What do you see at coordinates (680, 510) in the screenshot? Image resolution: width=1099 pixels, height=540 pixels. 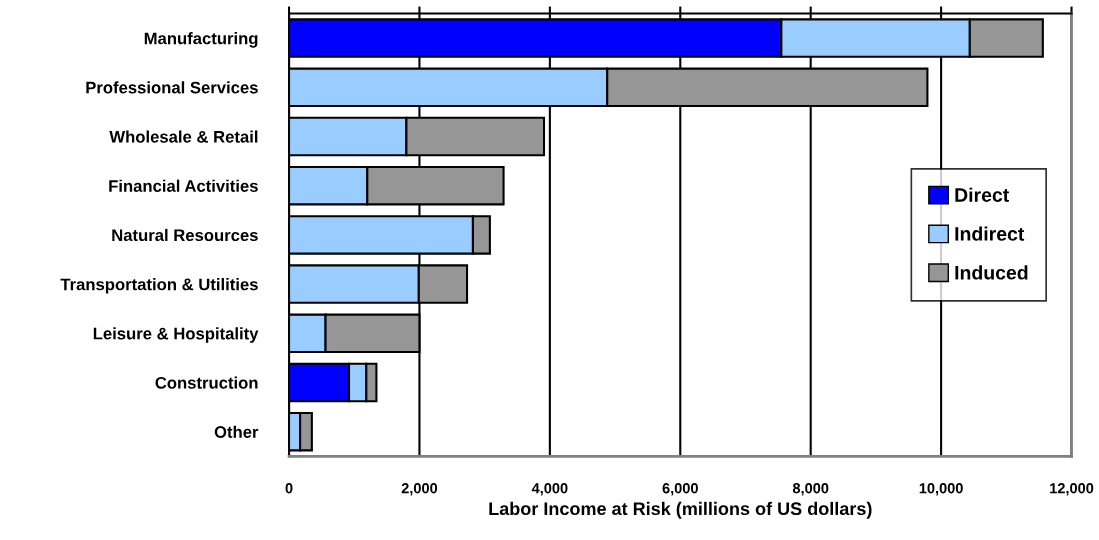 I see `x-axis-title: Labor Income at Risk (millions of US dollars)` at bounding box center [680, 510].